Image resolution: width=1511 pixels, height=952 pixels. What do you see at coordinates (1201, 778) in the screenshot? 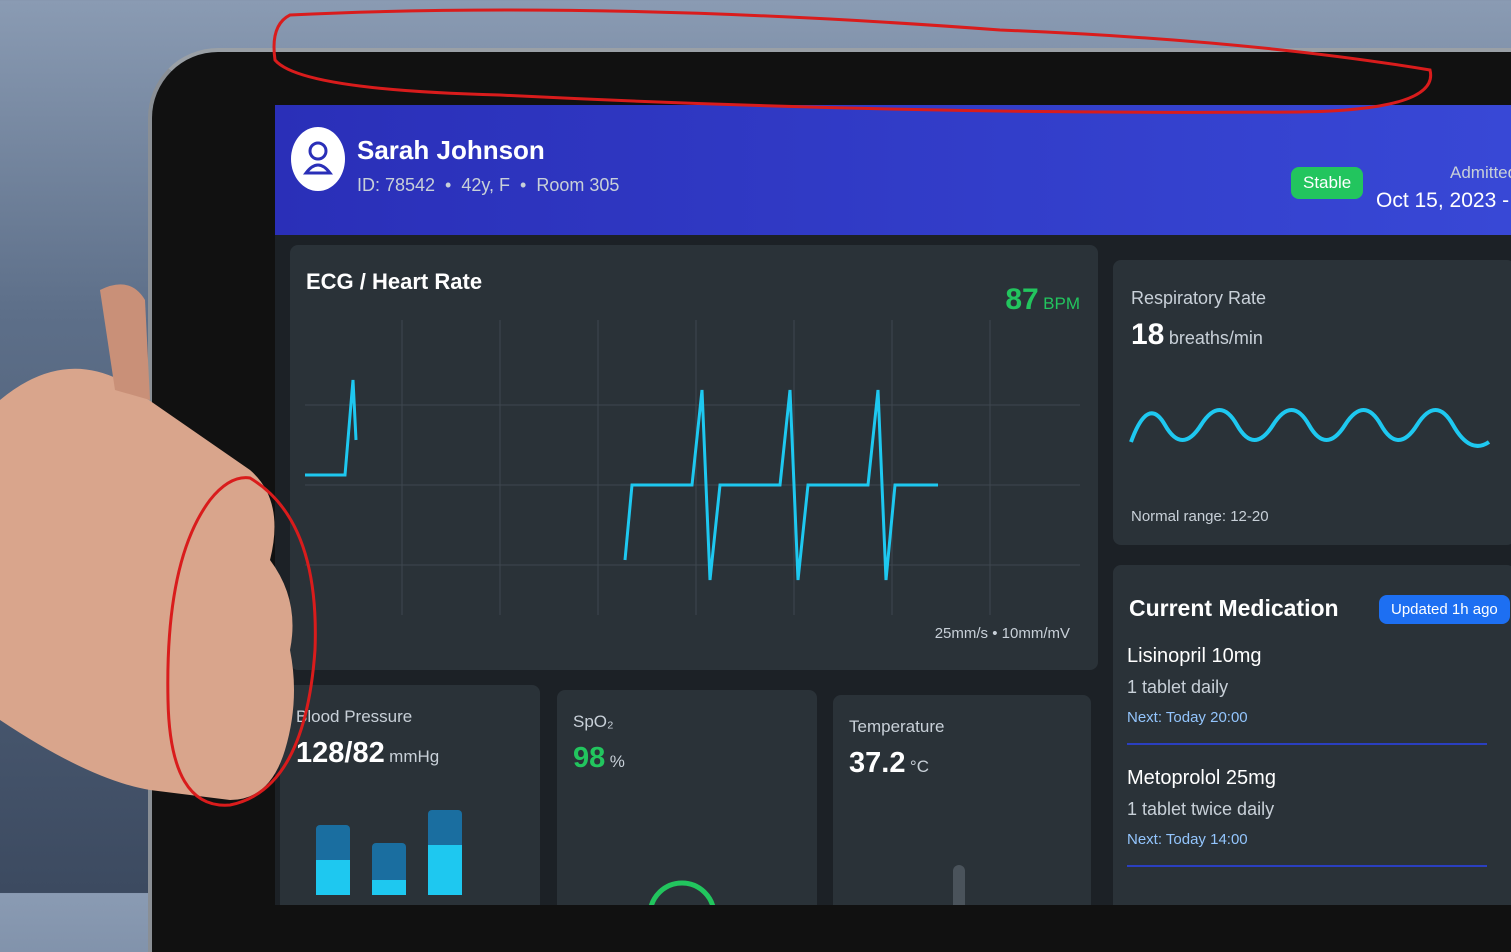
I see `med-name: Metoprolol 25mg` at bounding box center [1201, 778].